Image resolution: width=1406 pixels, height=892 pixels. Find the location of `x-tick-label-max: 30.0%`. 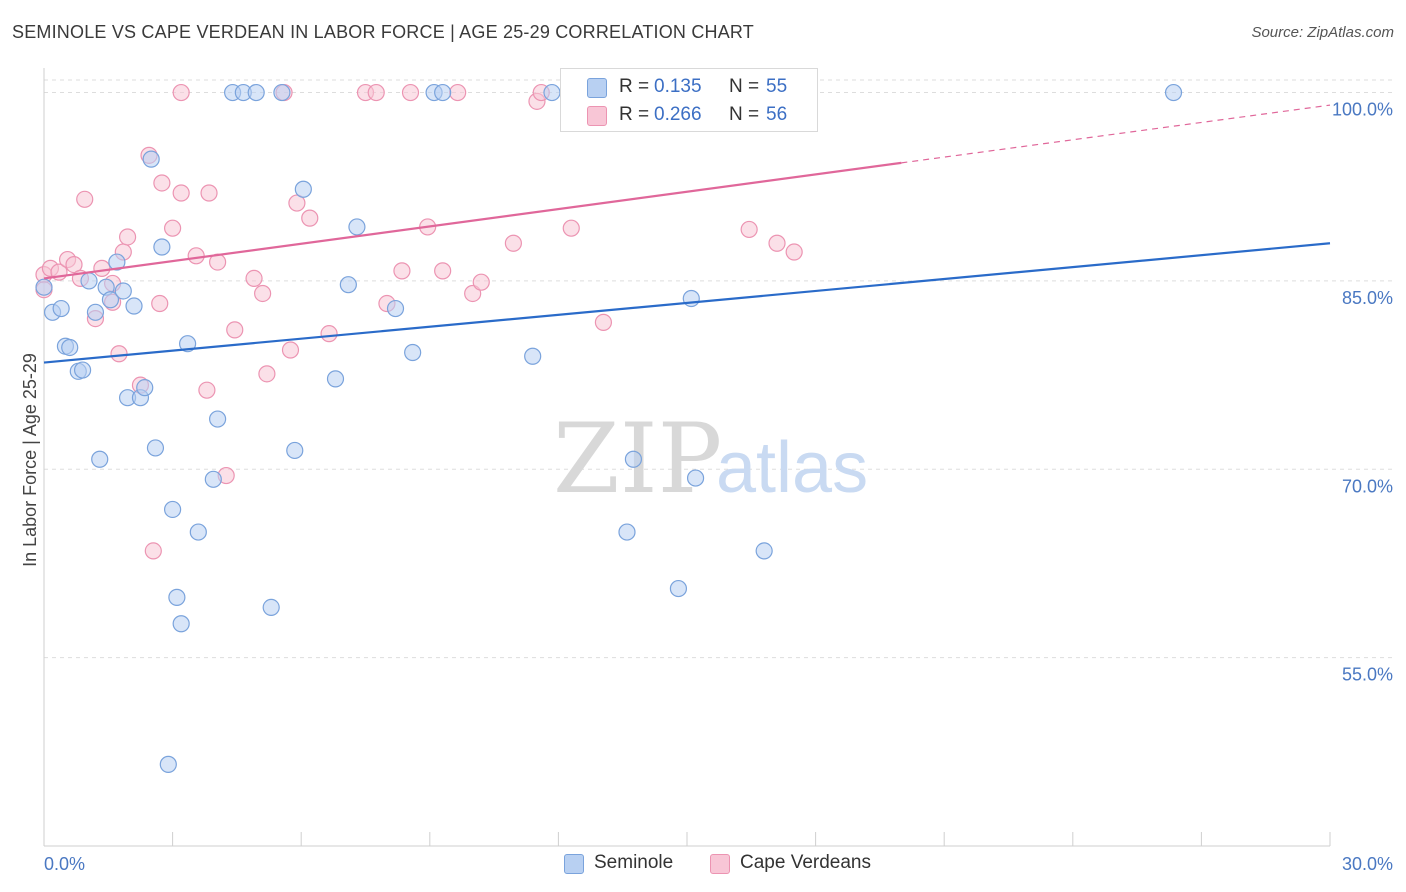

x-tick-label-max: 30.0% is located at coordinates (1367, 864).